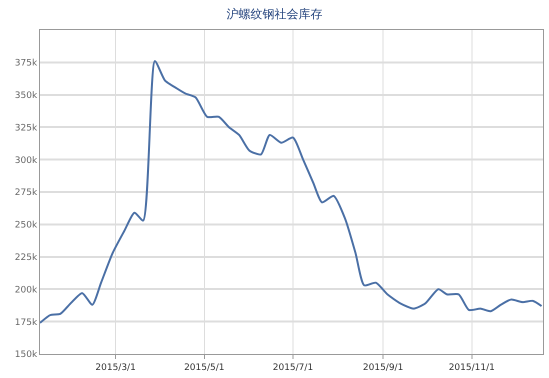  I want to click on y-tick-label: 200k, so click(26, 290).